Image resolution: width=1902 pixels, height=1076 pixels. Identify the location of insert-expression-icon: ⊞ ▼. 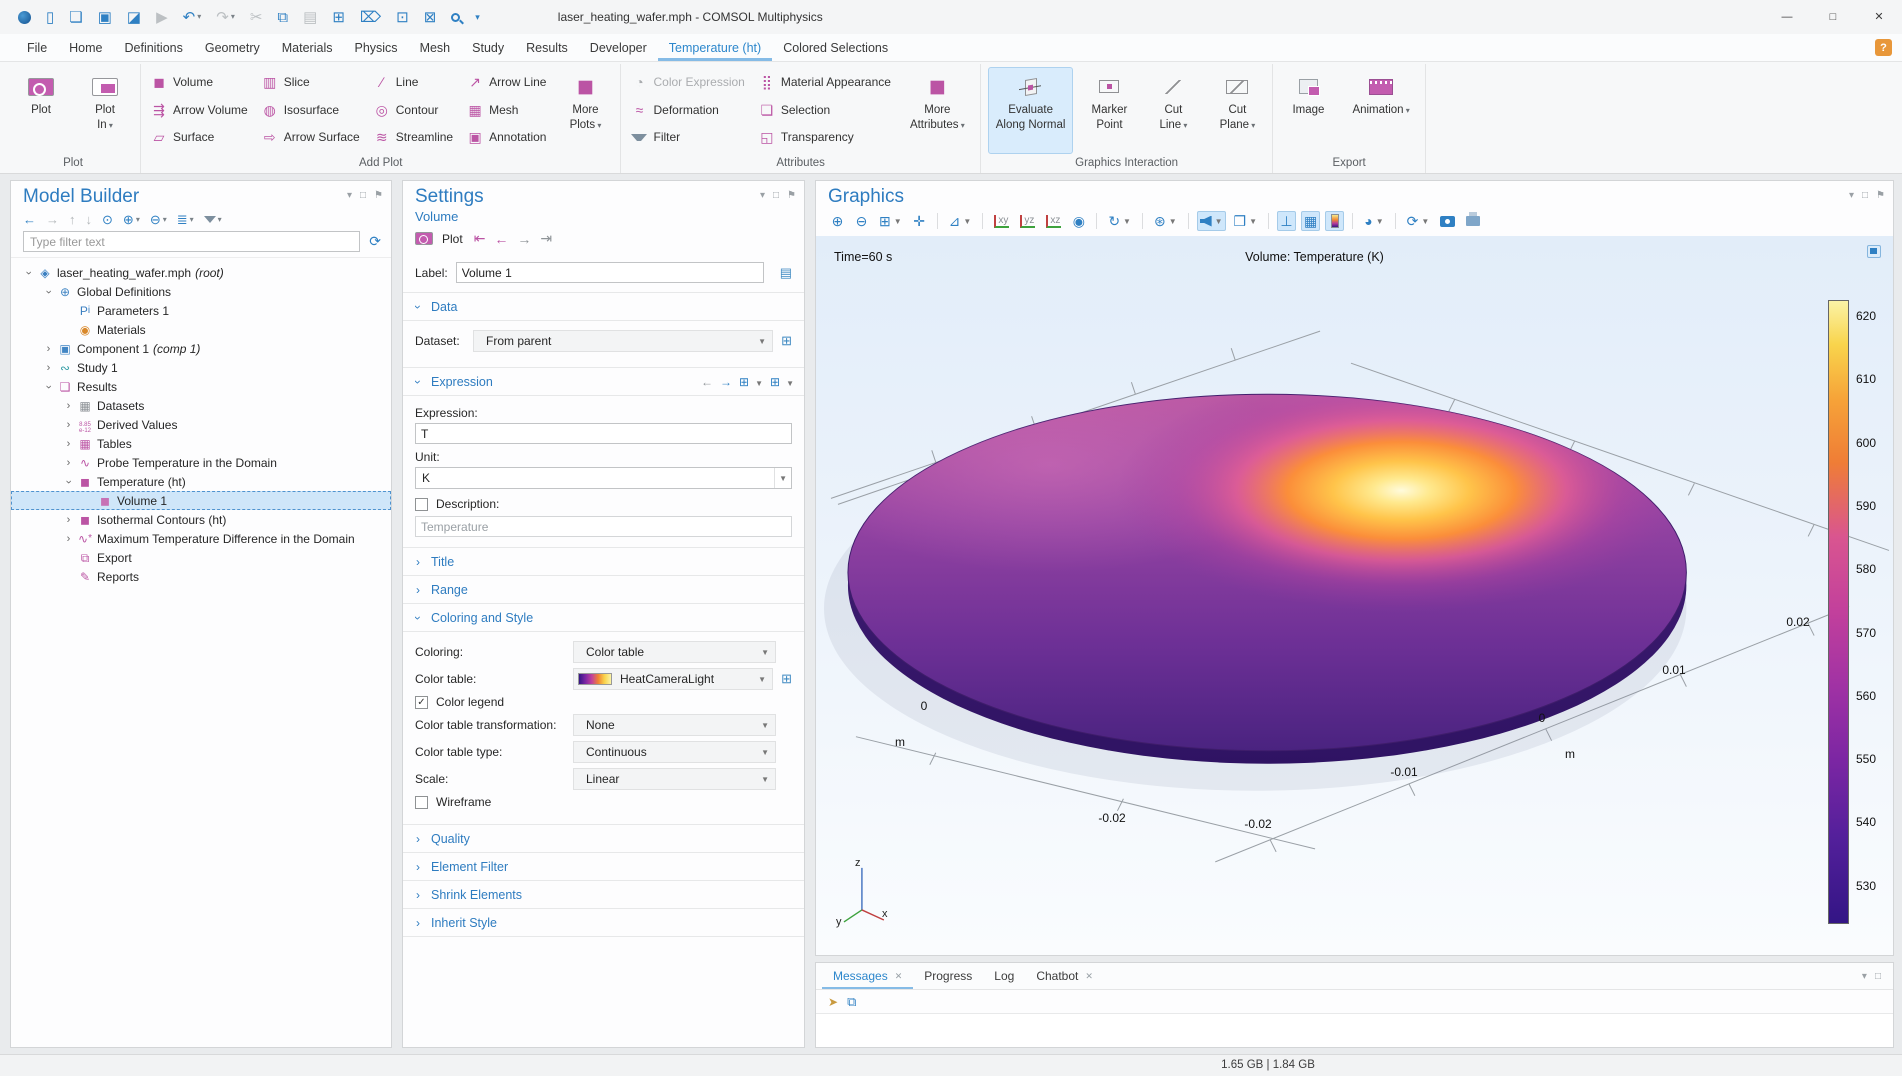
(782, 382).